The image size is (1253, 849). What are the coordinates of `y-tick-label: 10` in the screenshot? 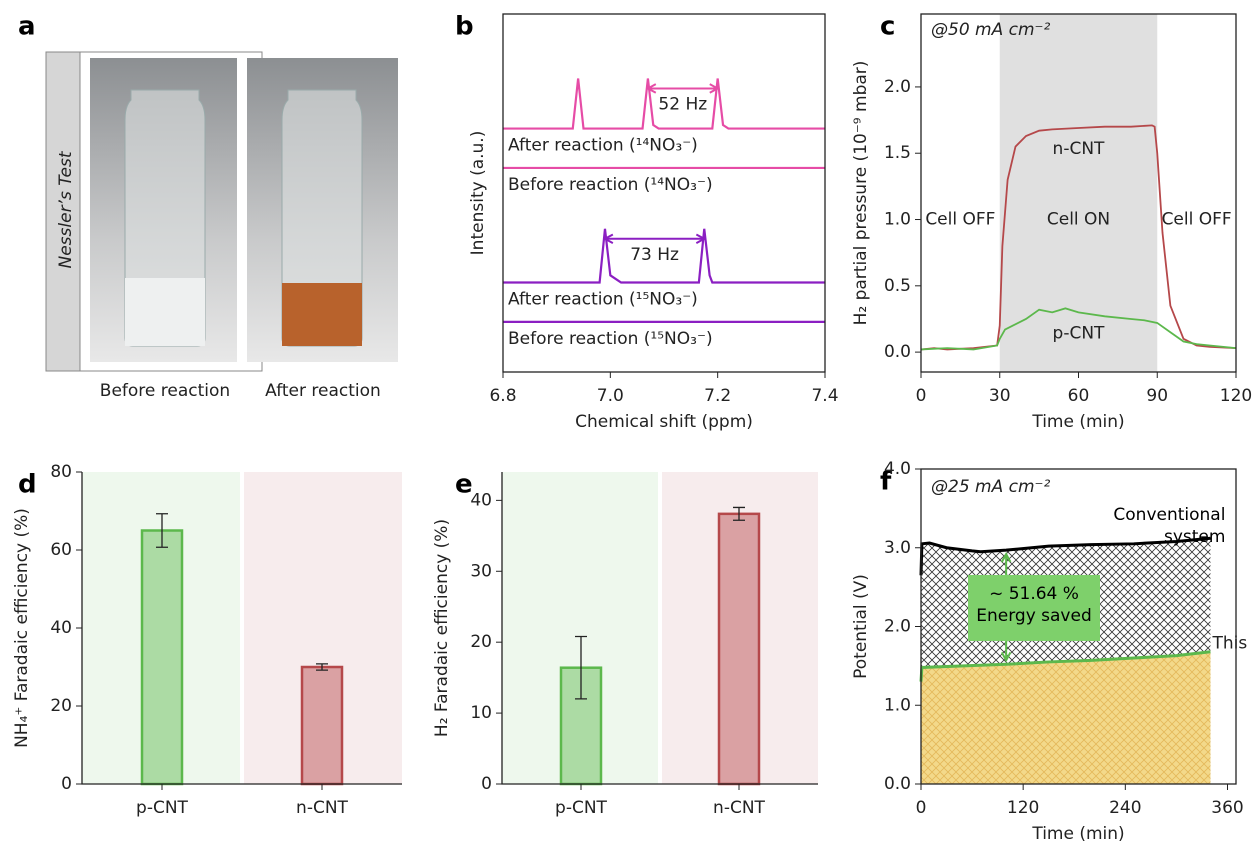 It's located at (481, 713).